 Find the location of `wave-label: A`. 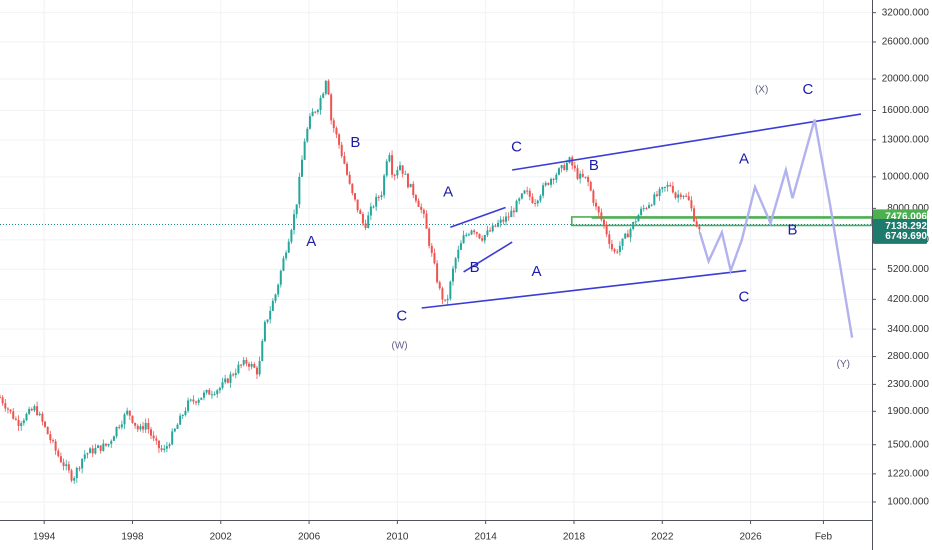

wave-label: A is located at coordinates (536, 271).